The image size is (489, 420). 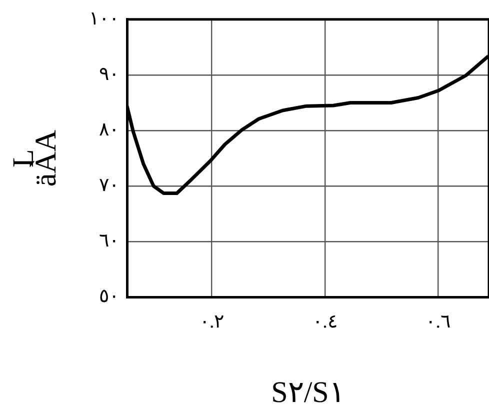 I want to click on y-tick-label: ٥٠, so click(x=109, y=297).